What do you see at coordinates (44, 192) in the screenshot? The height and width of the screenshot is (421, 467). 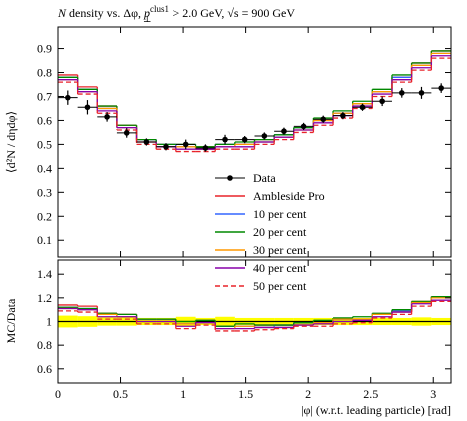 I see `y-tick-label: 0.3` at bounding box center [44, 192].